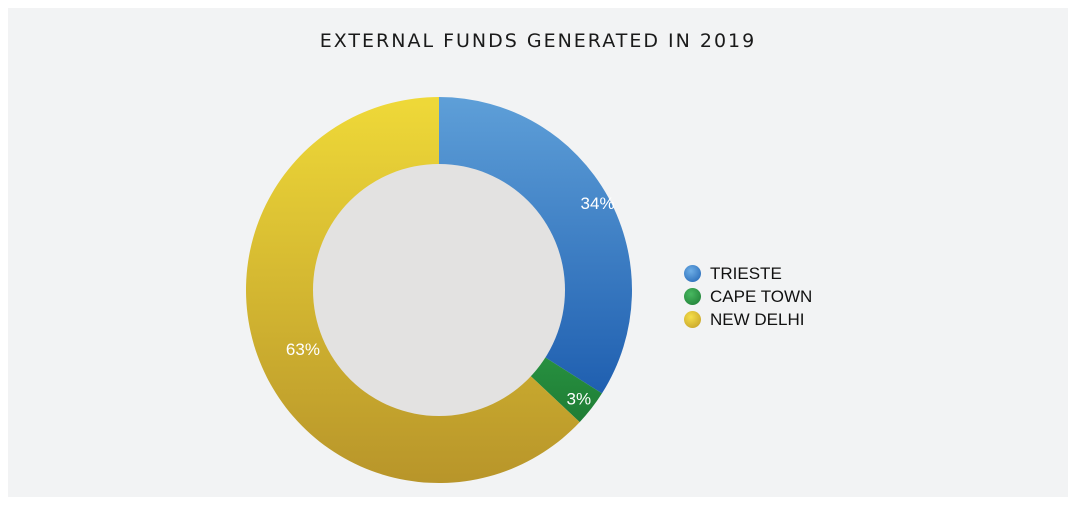 The image size is (1076, 507). What do you see at coordinates (692, 273) in the screenshot?
I see `legend-dot-trieste` at bounding box center [692, 273].